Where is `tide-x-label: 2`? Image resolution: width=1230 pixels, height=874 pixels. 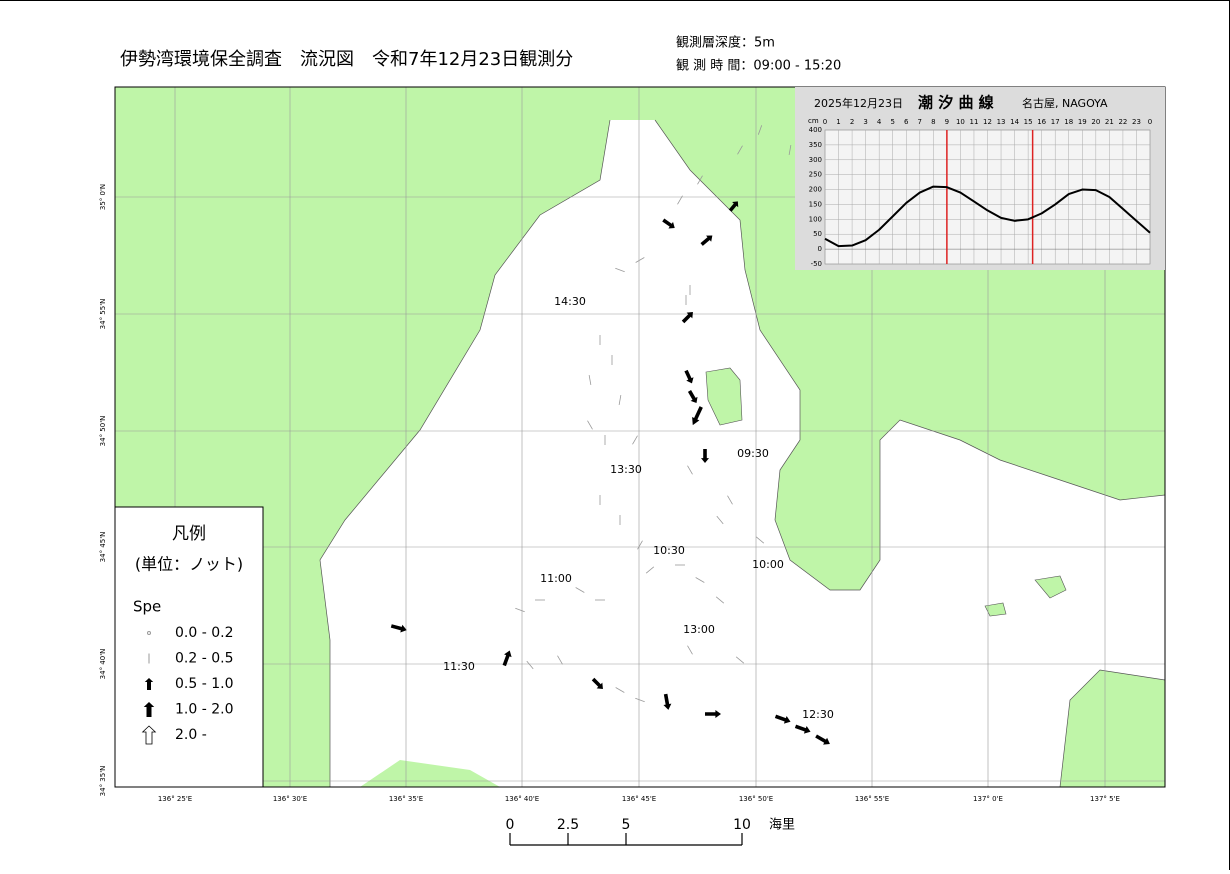 tide-x-label: 2 is located at coordinates (852, 122).